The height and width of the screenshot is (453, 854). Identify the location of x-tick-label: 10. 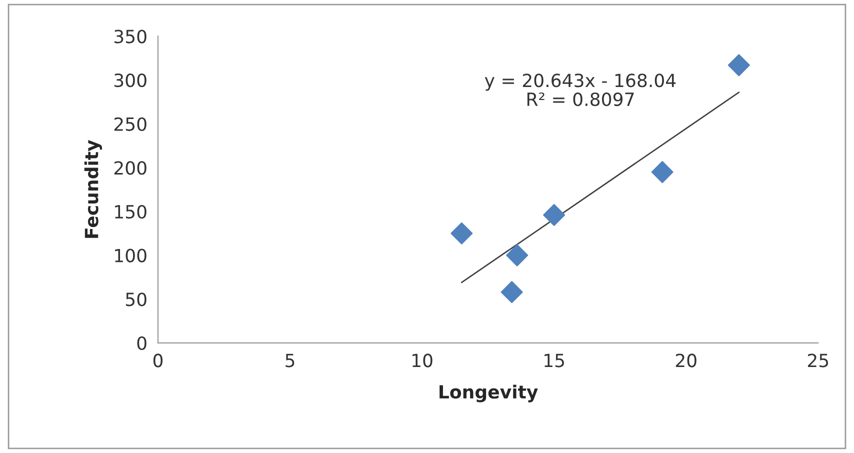
(422, 361).